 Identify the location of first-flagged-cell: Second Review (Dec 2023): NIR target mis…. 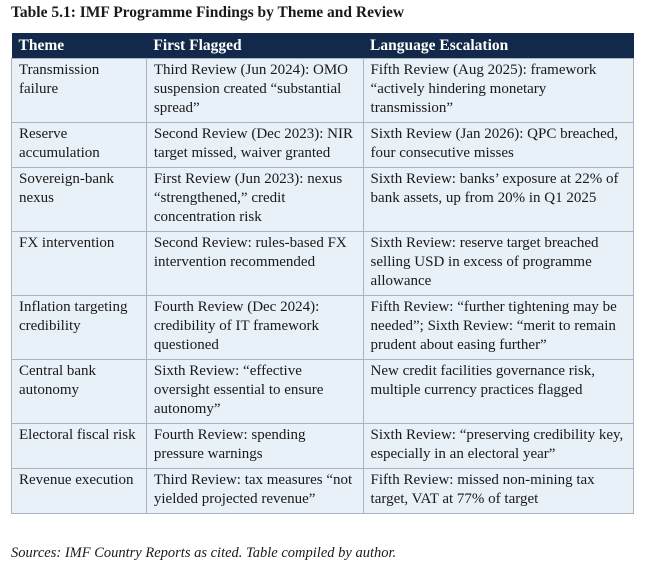
(254, 145).